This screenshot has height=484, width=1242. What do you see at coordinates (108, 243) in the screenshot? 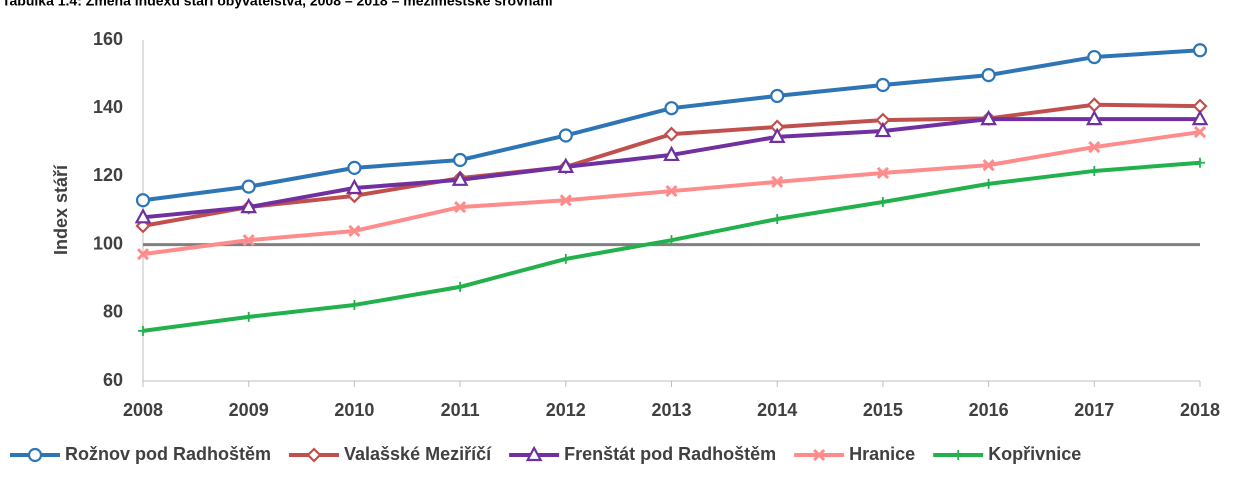
I see `y-tick-label: 100` at bounding box center [108, 243].